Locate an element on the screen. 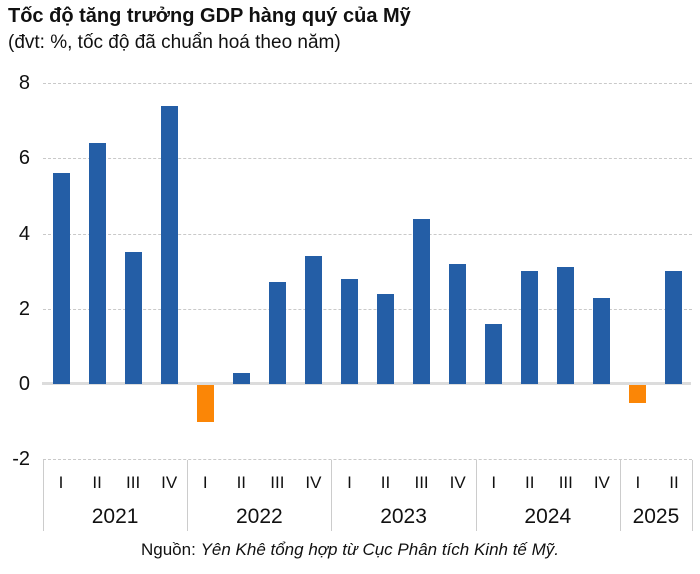 The width and height of the screenshot is (700, 574). x-tick-2022-II: II is located at coordinates (241, 482).